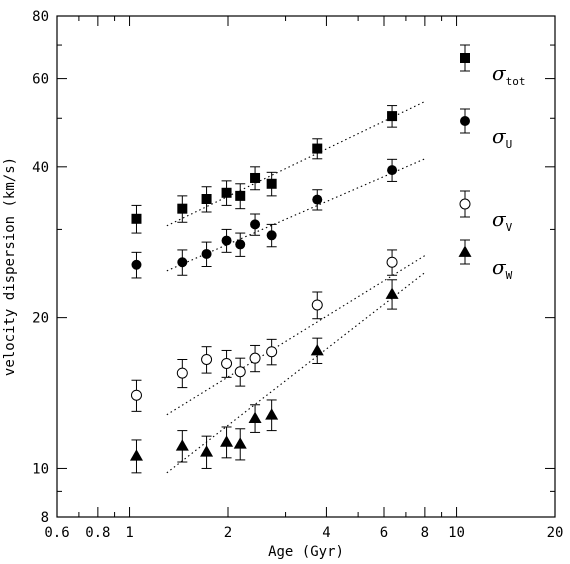 This screenshot has width=570, height=564. What do you see at coordinates (97, 533) in the screenshot?
I see `x-tick-label: 0.8` at bounding box center [97, 533].